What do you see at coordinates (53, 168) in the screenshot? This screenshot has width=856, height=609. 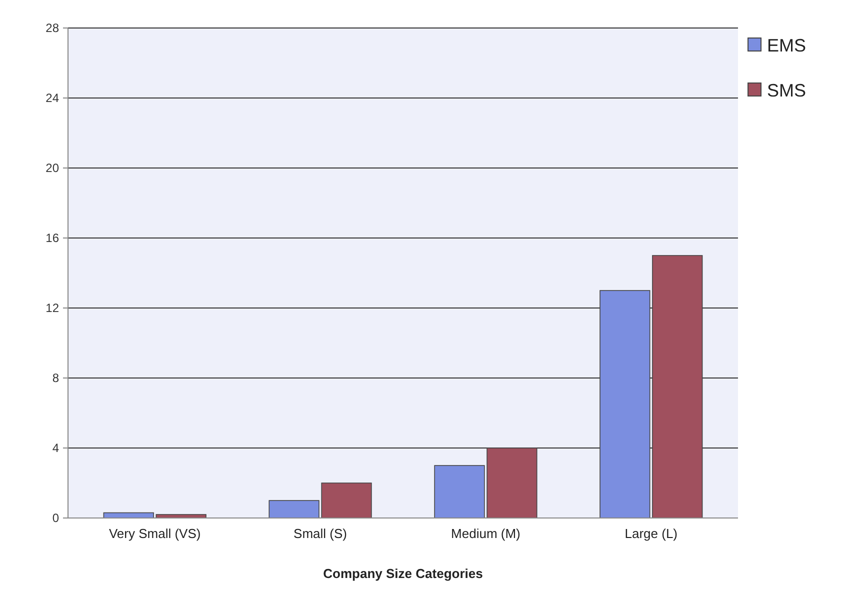 I see `y-tick-label: 20` at bounding box center [53, 168].